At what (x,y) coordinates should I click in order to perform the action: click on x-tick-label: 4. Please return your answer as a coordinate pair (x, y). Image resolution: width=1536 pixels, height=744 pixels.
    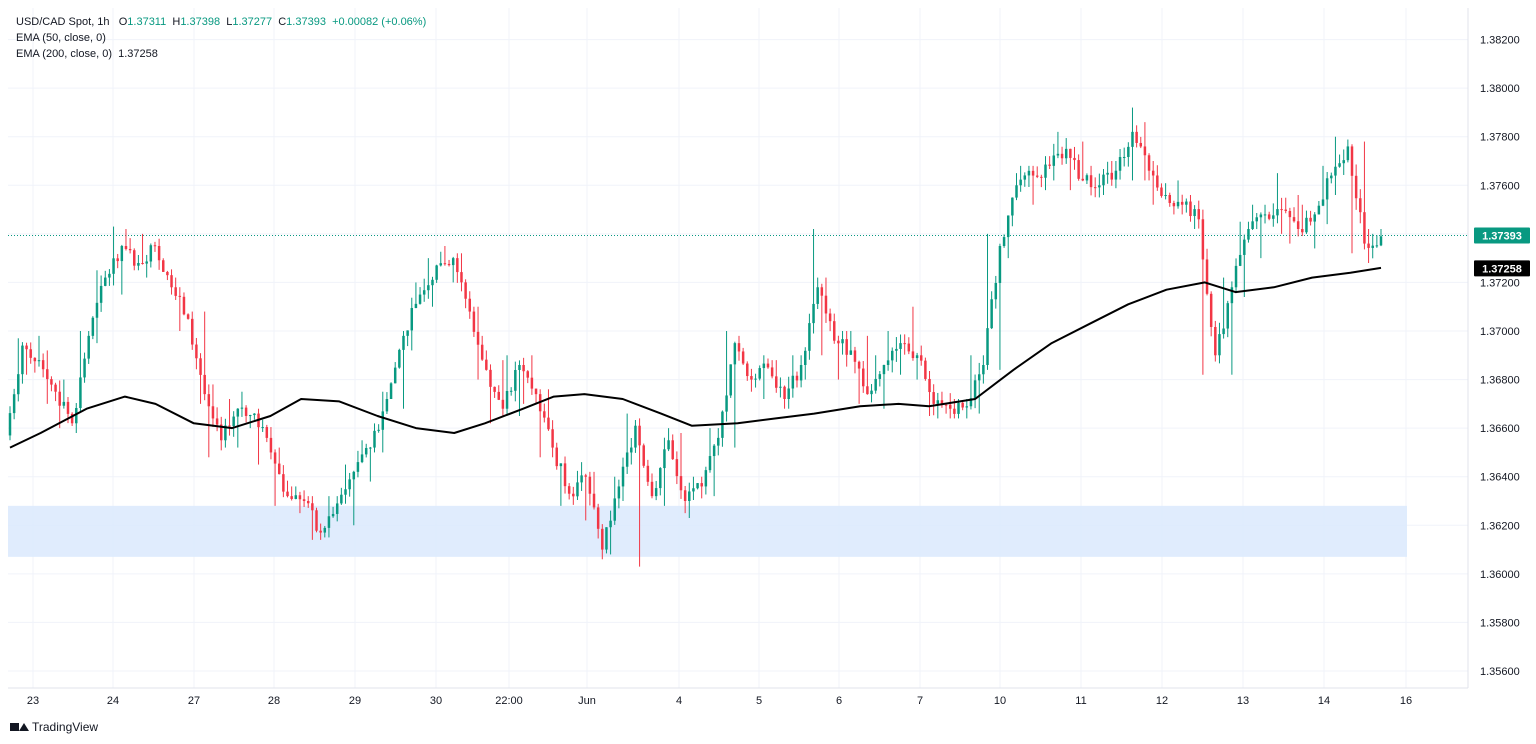
    Looking at the image, I should click on (679, 701).